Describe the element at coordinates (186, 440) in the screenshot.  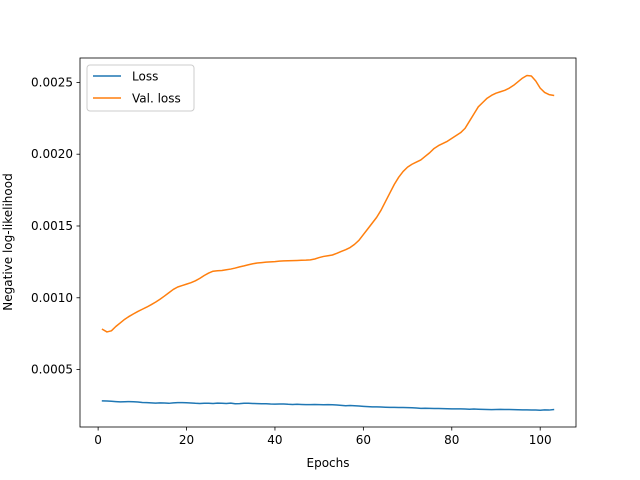
I see `x-tick-label: 20` at that location.